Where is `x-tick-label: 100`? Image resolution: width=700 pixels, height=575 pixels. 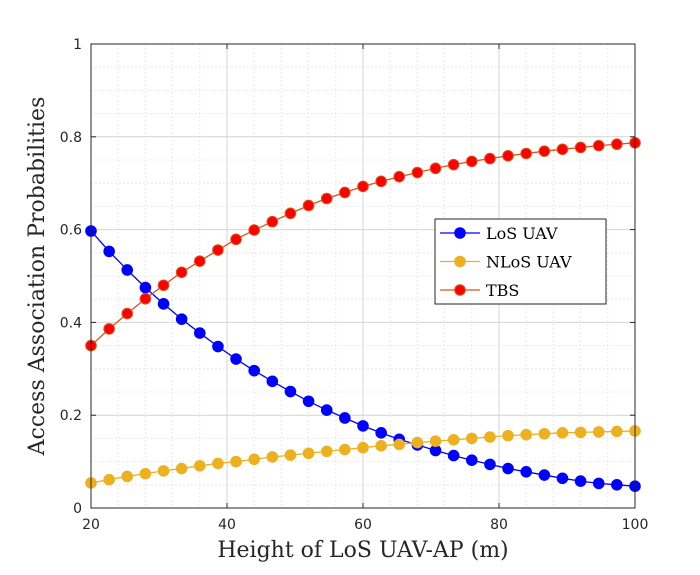 x-tick-label: 100 is located at coordinates (635, 525).